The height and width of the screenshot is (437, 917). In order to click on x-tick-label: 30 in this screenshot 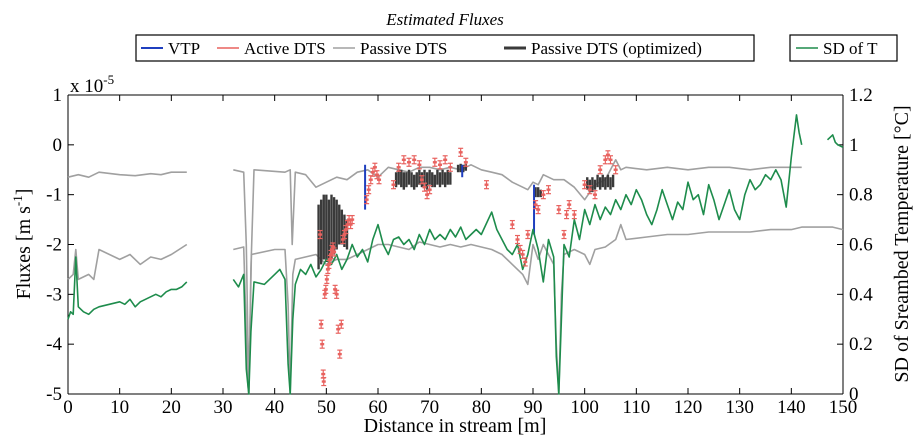, I will do `click(223, 407)`.